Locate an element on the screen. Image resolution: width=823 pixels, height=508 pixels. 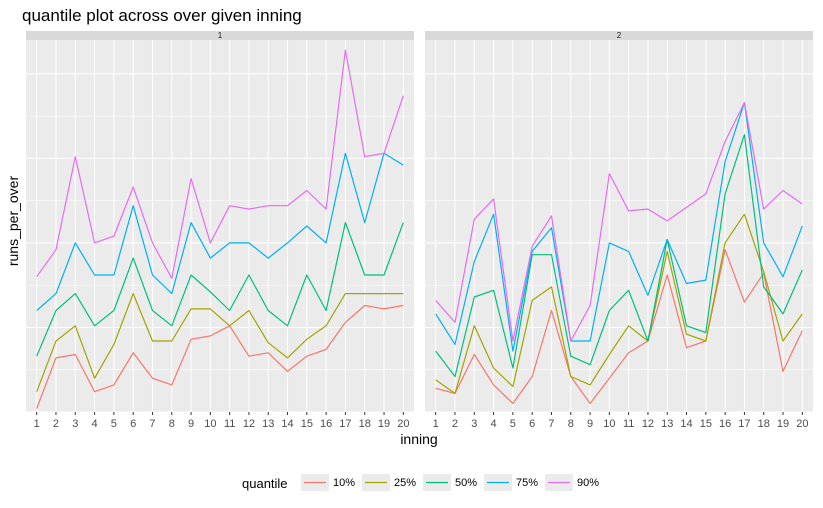
x-axis-title: inning is located at coordinates (418, 439).